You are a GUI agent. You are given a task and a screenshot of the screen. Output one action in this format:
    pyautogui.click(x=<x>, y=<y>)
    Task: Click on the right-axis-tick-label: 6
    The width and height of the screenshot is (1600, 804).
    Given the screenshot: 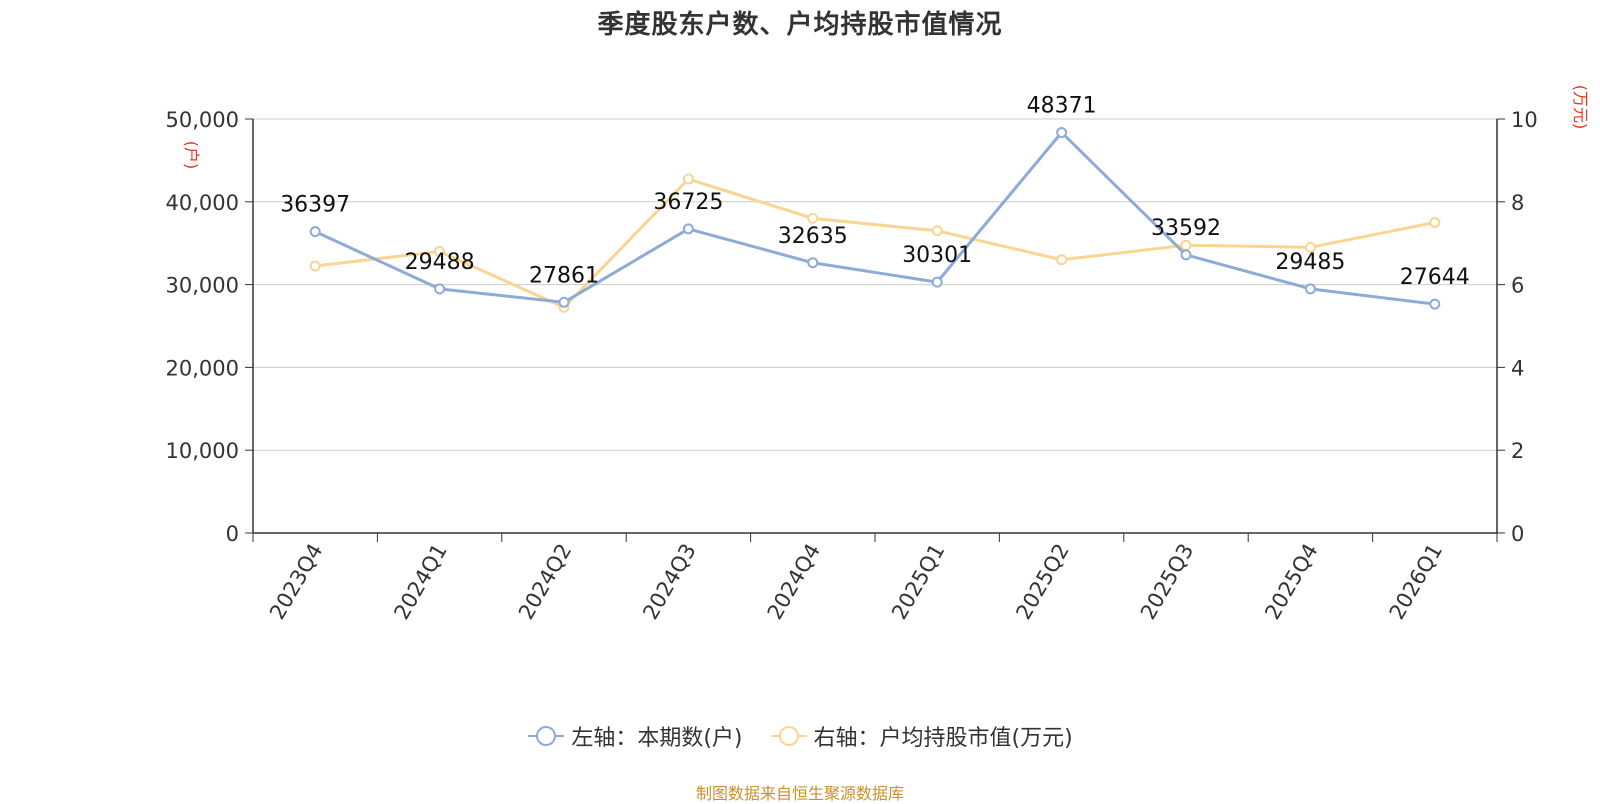 What is the action you would take?
    pyautogui.click(x=1517, y=286)
    